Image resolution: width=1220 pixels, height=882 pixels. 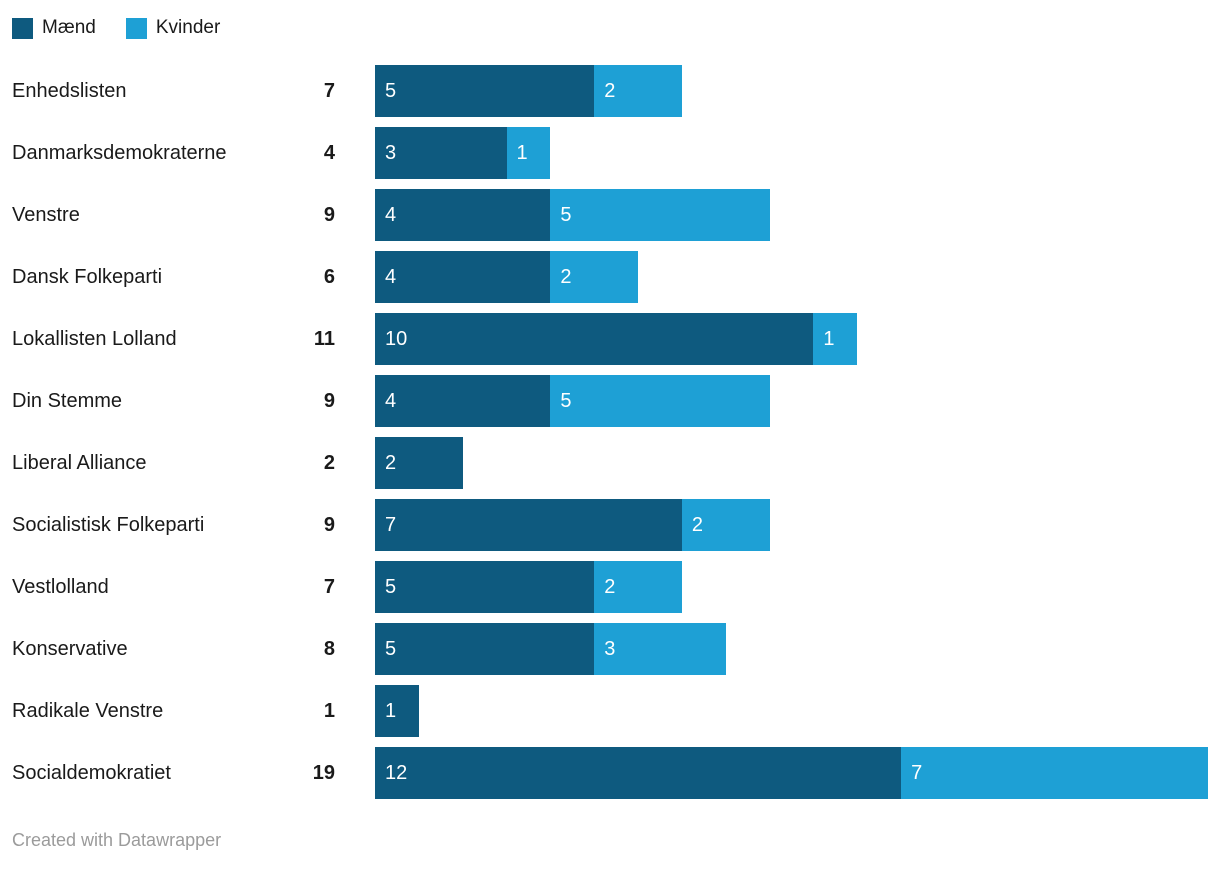 I want to click on party-label: Socialistisk Folkeparti, so click(x=108, y=524).